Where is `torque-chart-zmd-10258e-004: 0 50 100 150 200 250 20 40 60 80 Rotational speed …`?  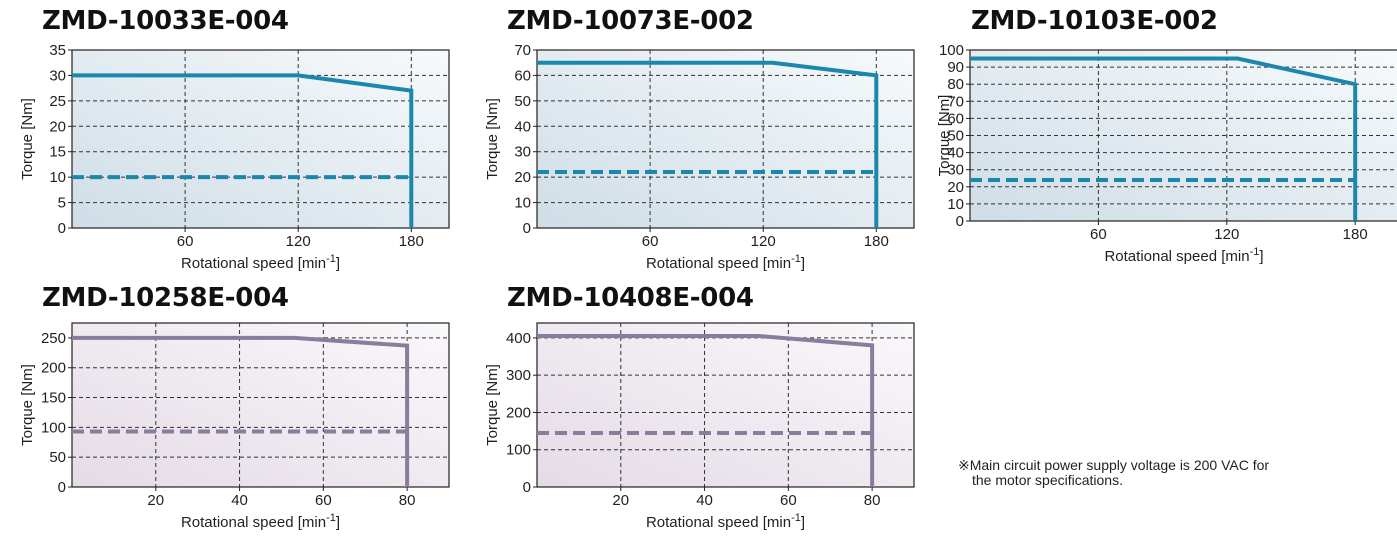
torque-chart-zmd-10258e-004: 0 50 100 150 200 250 20 40 60 80 Rotational speed … is located at coordinates (234, 426).